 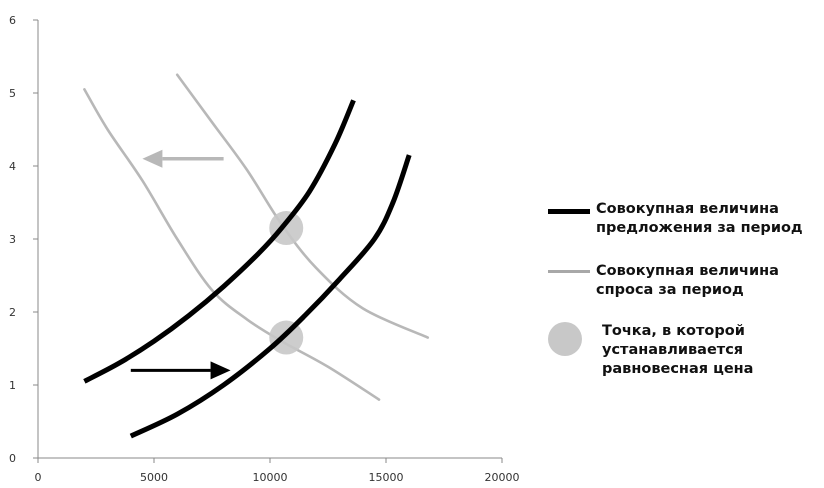 What do you see at coordinates (12, 239) in the screenshot?
I see `y-tick-label: 3` at bounding box center [12, 239].